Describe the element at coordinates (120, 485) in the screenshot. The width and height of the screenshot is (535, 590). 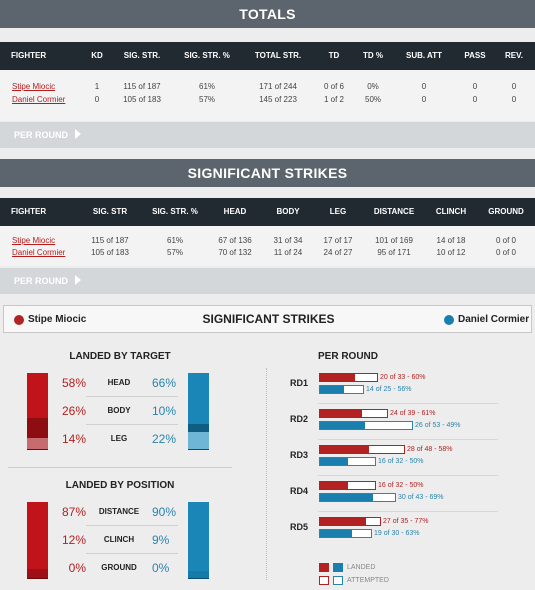
I see `landed-by-position-title: LANDED BY POSITION` at that location.